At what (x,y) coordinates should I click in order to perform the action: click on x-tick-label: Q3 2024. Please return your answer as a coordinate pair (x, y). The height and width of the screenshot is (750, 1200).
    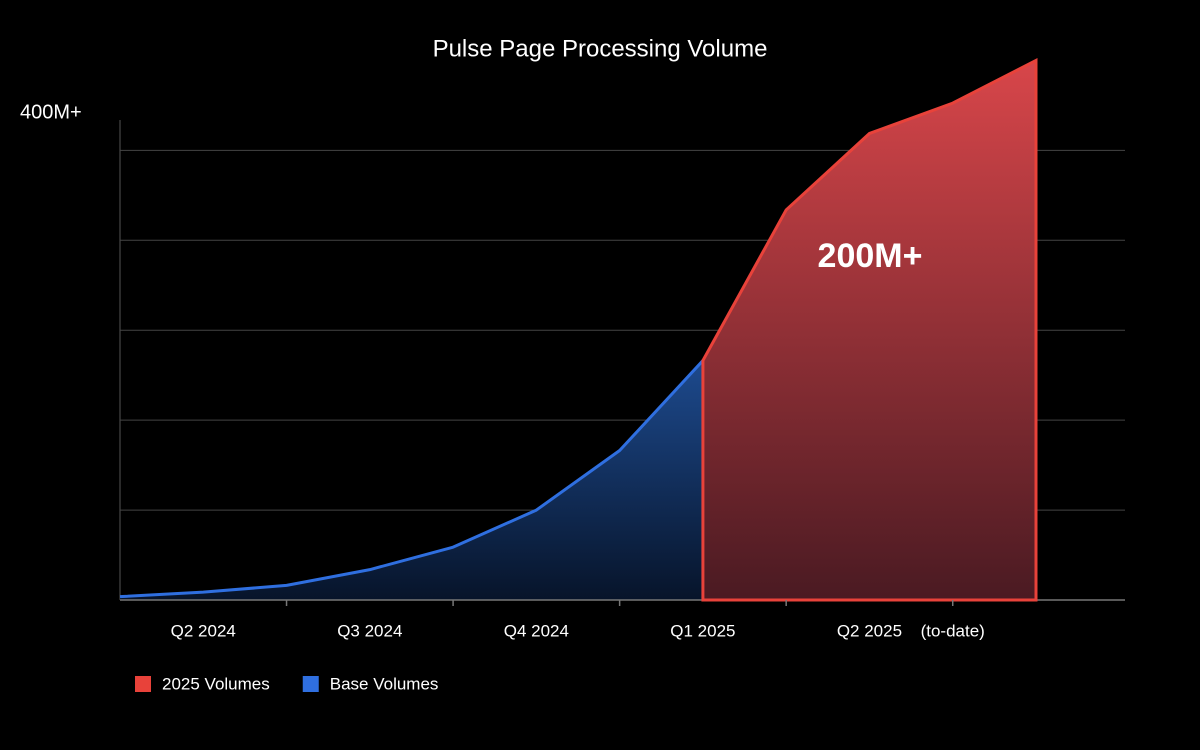
    Looking at the image, I should click on (369, 630).